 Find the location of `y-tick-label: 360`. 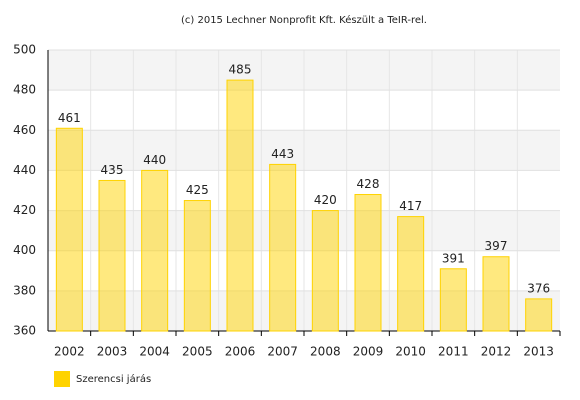

y-tick-label: 360 is located at coordinates (24, 331).